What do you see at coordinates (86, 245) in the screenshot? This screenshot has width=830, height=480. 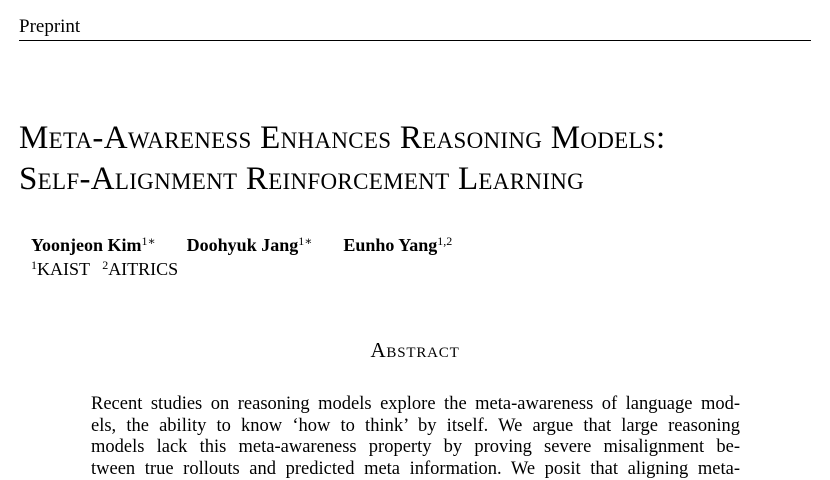 I see `author-name: Yoonjeon Kim` at bounding box center [86, 245].